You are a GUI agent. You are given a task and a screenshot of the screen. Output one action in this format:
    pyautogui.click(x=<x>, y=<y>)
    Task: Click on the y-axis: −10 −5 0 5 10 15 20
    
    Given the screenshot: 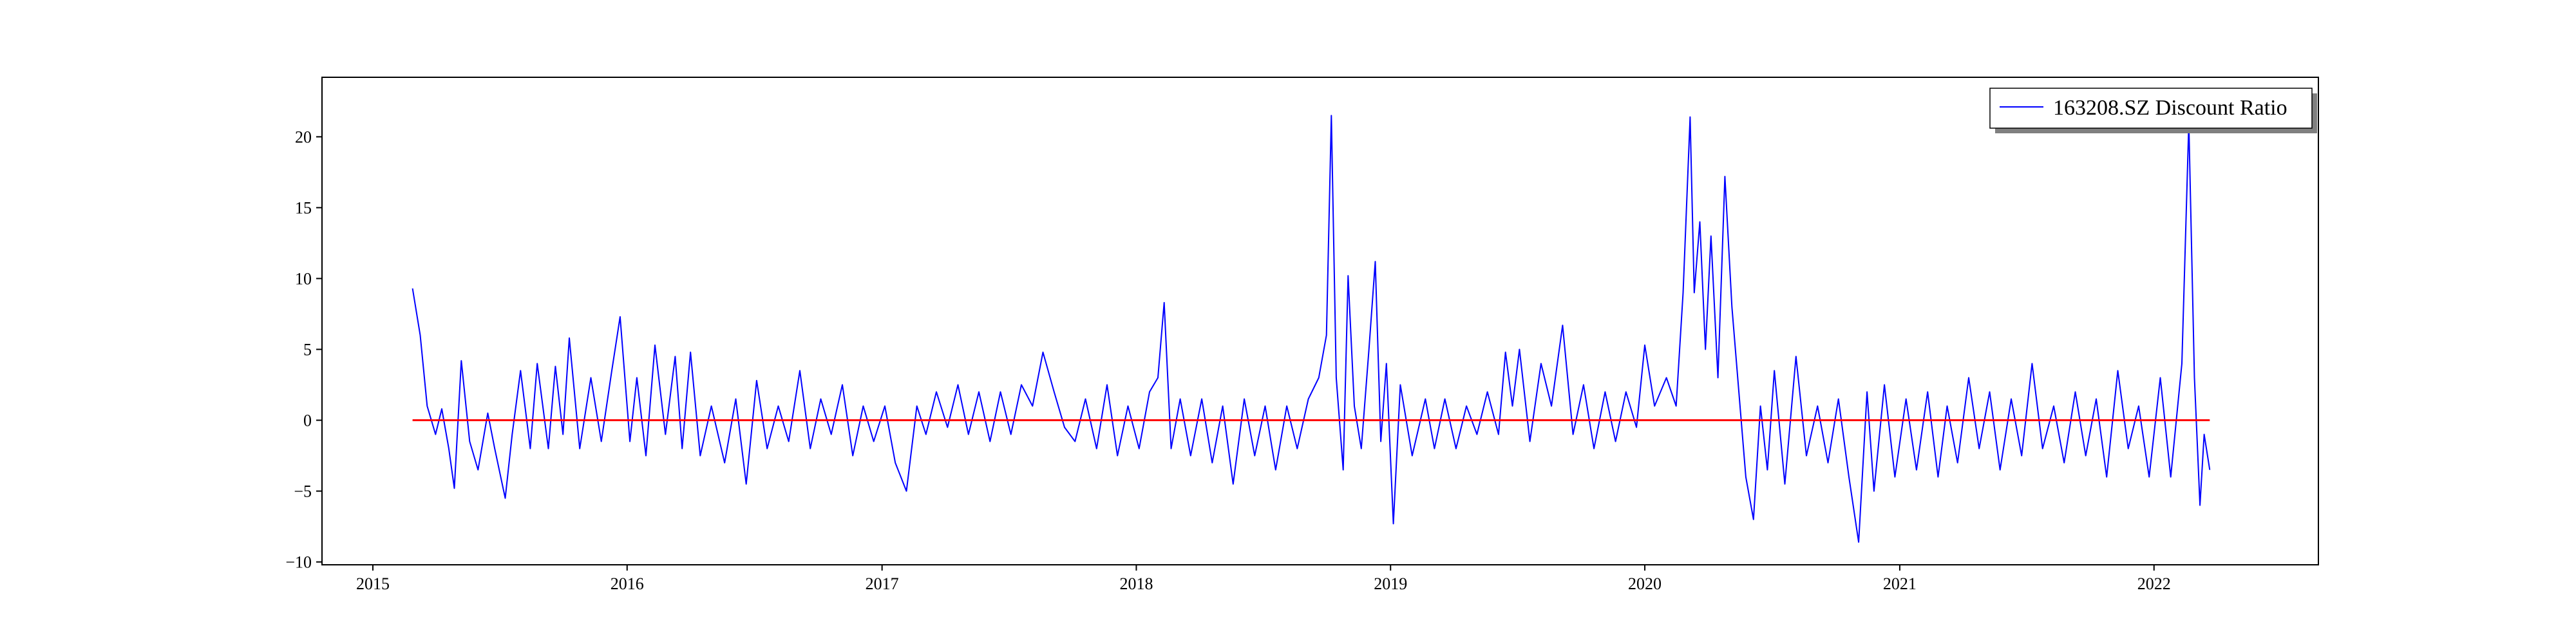 What is the action you would take?
    pyautogui.click(x=303, y=350)
    